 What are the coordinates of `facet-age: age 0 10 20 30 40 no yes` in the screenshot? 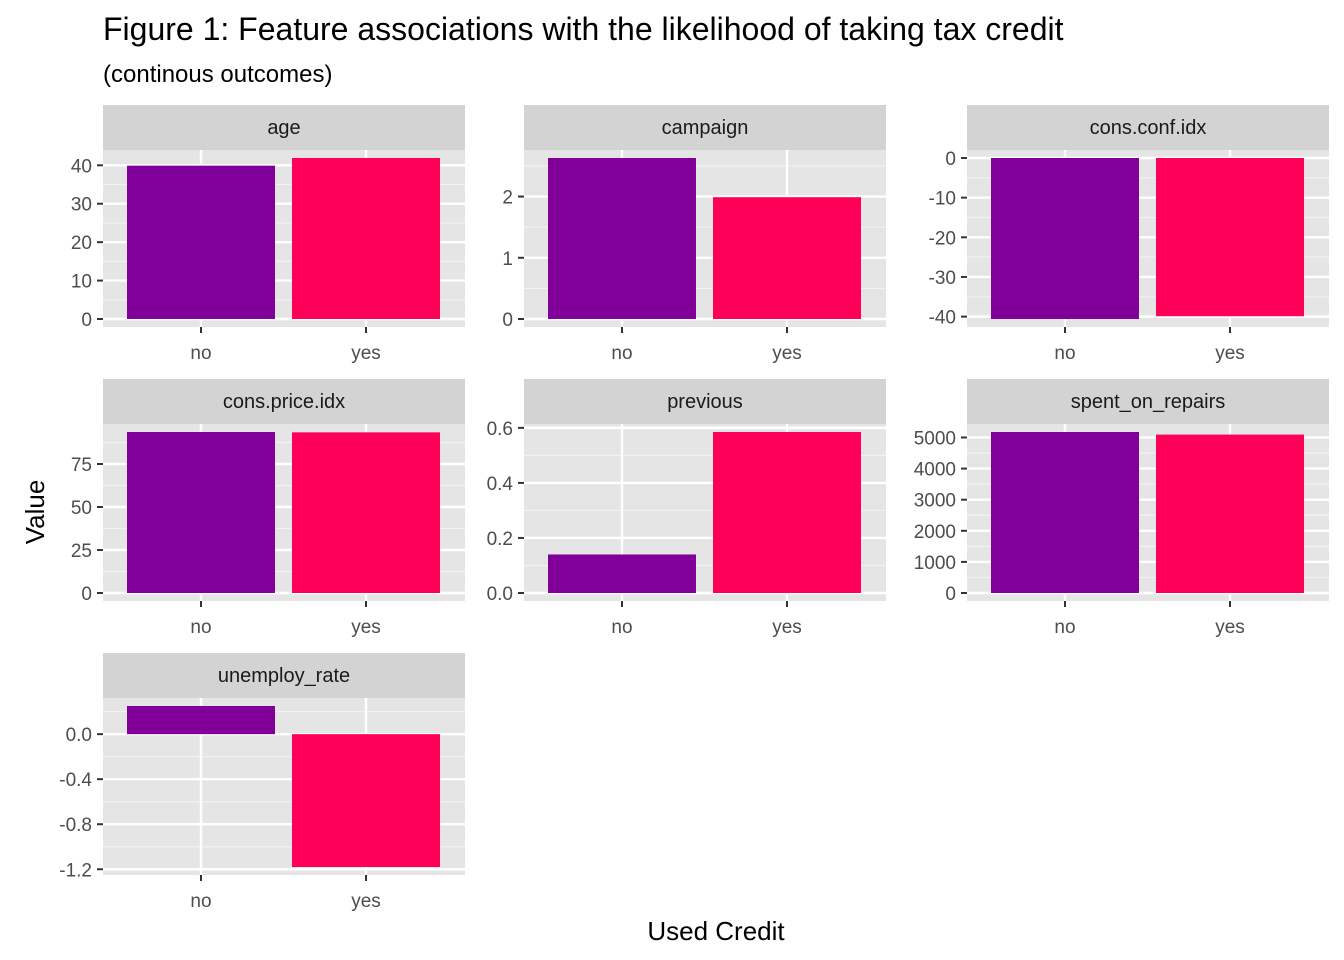 It's located at (268, 234).